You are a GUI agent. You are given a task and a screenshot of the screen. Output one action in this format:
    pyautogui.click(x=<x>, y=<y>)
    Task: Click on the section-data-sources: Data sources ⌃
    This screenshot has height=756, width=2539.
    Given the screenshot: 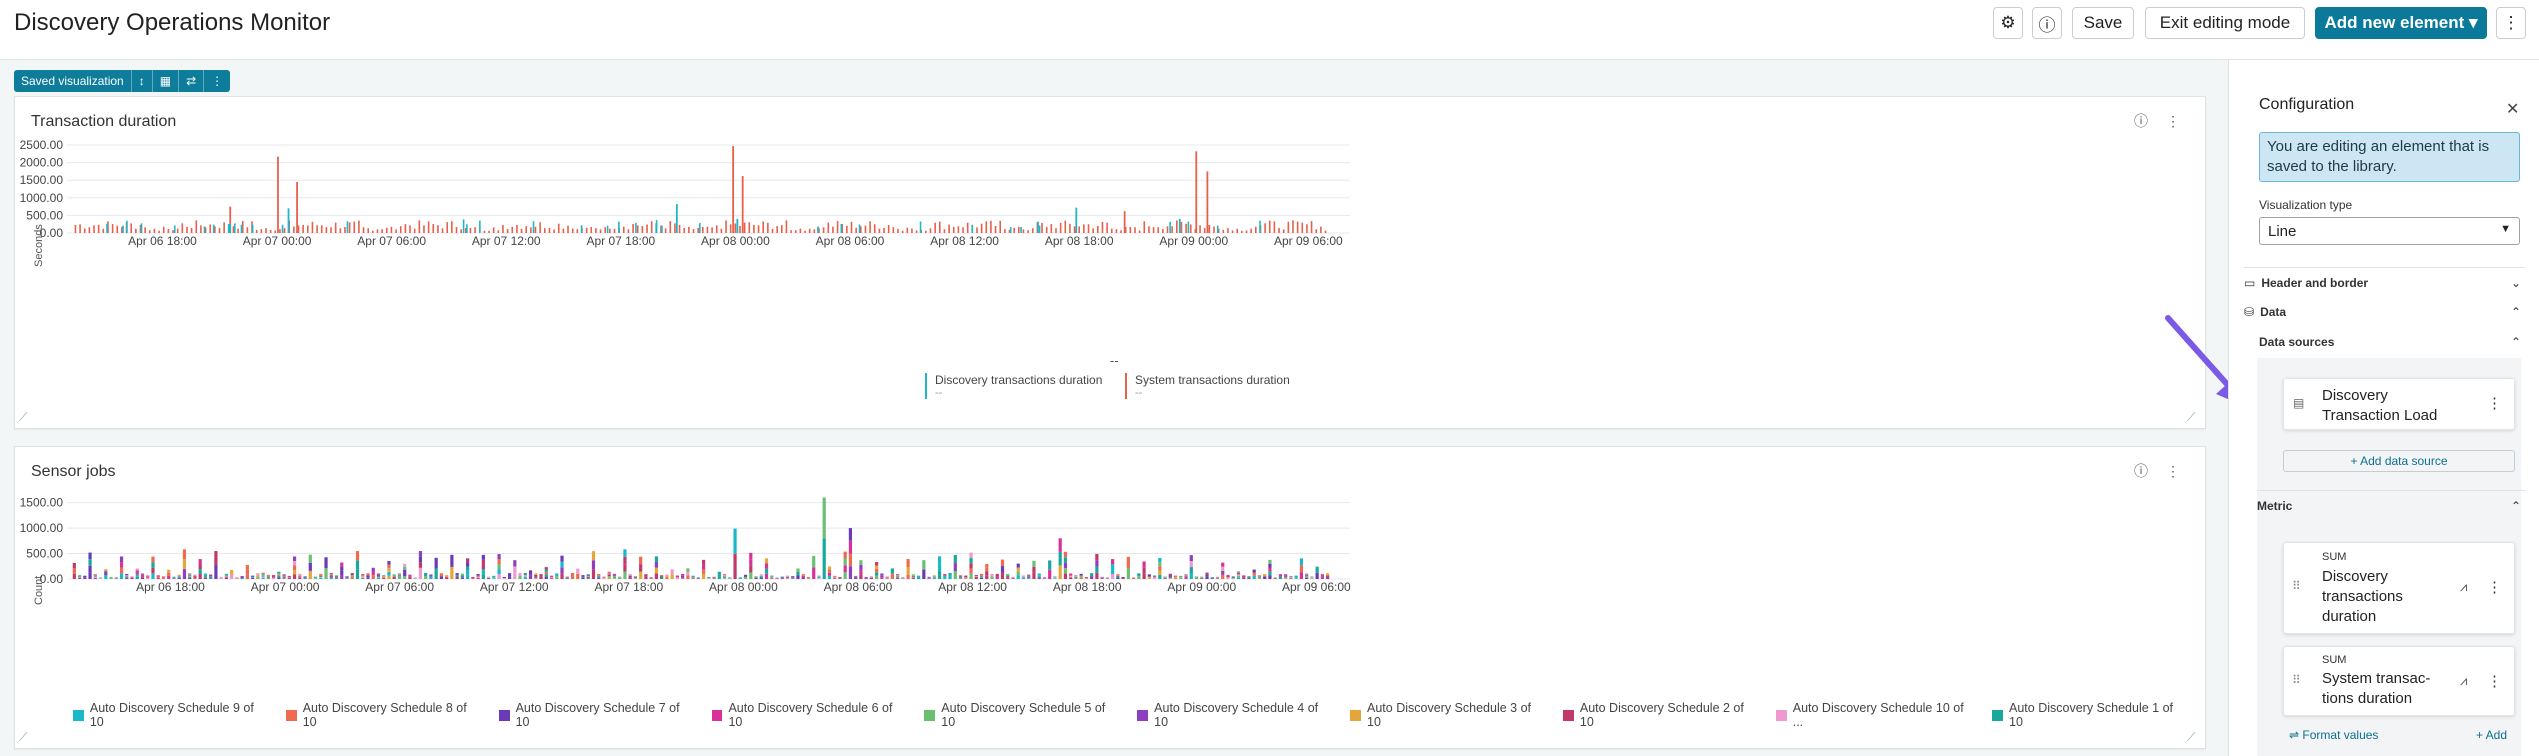 What is the action you would take?
    pyautogui.click(x=2390, y=342)
    